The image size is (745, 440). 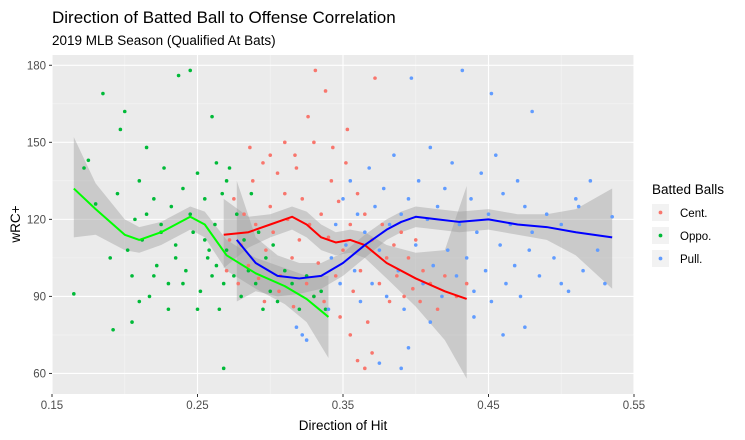 I want to click on x-tick-label: 0.35, so click(x=343, y=406).